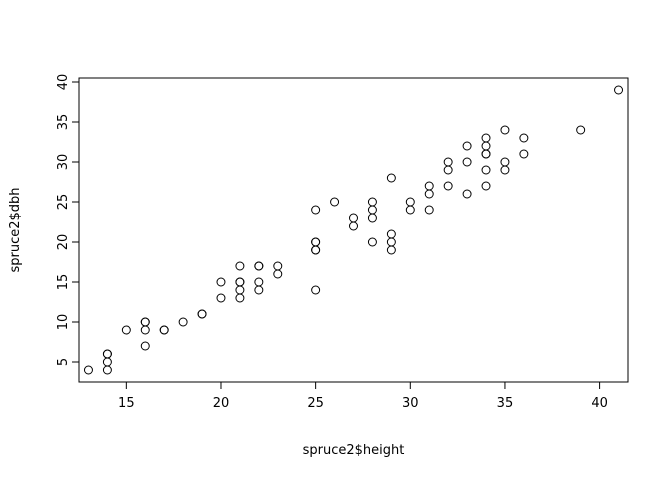 The height and width of the screenshot is (480, 672). Describe the element at coordinates (15, 229) in the screenshot. I see `y-axis-label: spruce2$dbh` at that location.